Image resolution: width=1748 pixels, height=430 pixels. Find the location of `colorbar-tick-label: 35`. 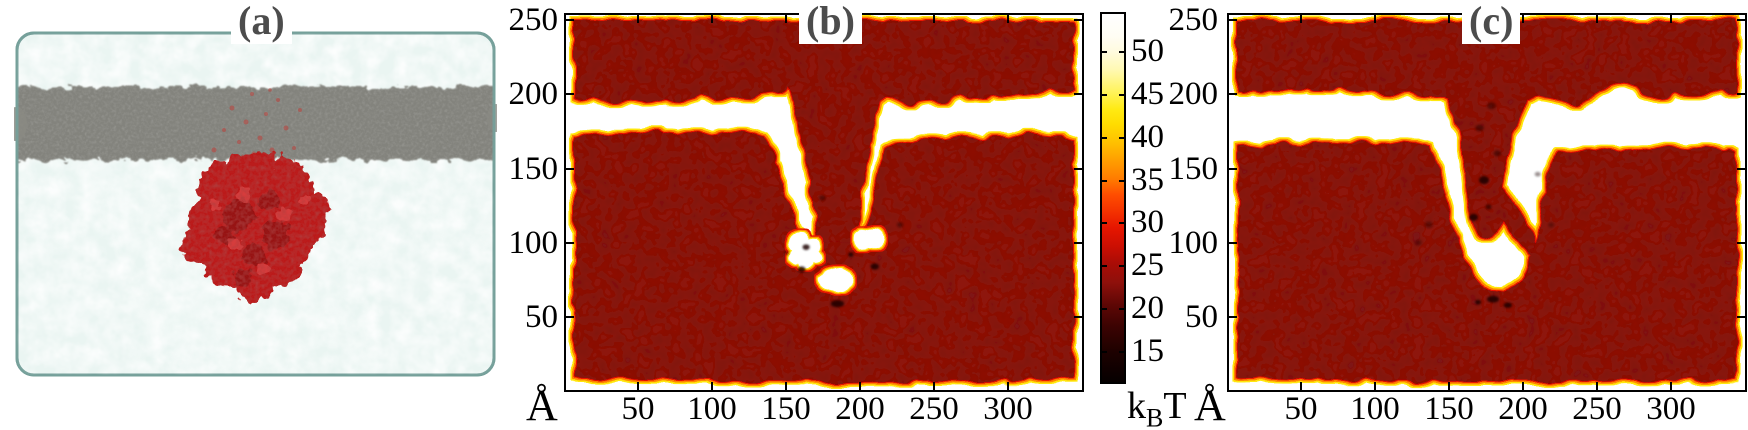

colorbar-tick-label: 35 is located at coordinates (1147, 180).